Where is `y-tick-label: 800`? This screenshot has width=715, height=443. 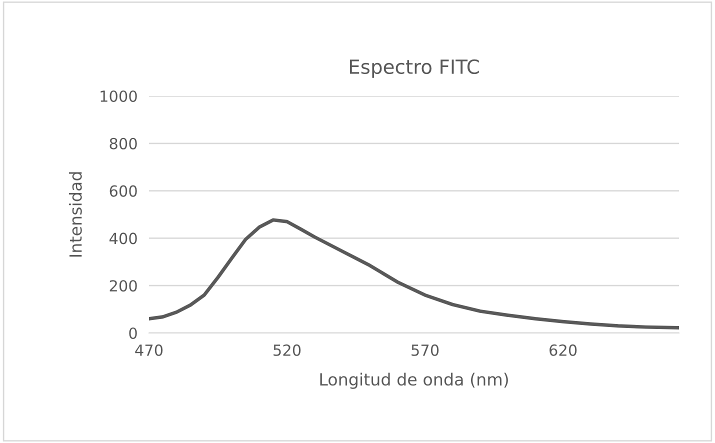
y-tick-label: 800 is located at coordinates (123, 144).